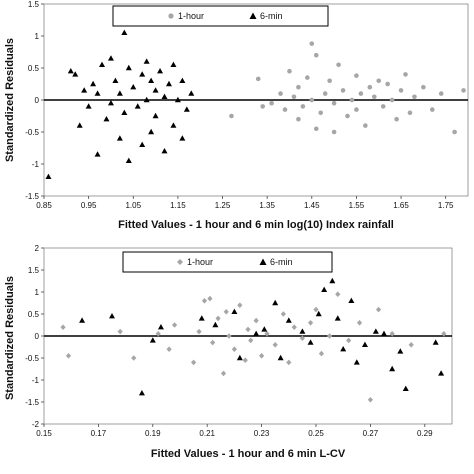 The image size is (474, 474). I want to click on chart-1-xtick-label: 1.55, so click(357, 205).